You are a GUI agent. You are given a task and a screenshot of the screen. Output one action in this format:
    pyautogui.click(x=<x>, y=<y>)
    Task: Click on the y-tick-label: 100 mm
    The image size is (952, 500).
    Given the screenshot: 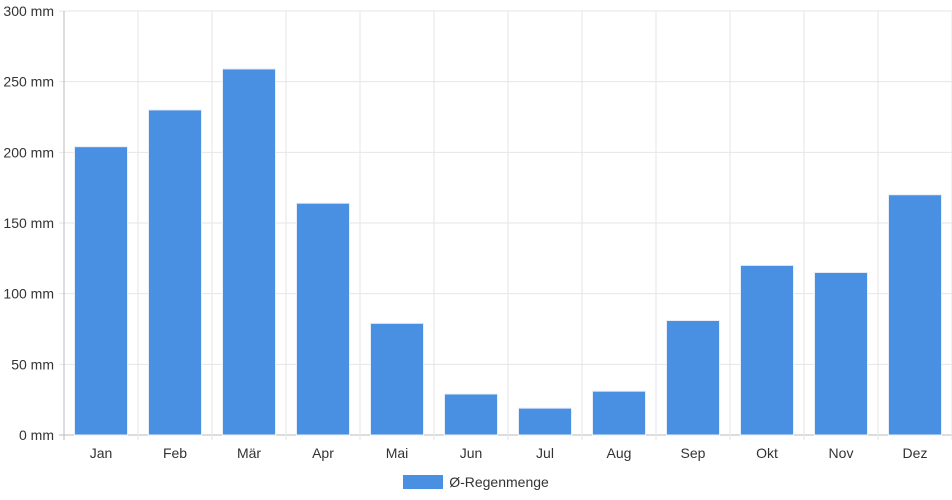 What is the action you would take?
    pyautogui.click(x=28, y=294)
    